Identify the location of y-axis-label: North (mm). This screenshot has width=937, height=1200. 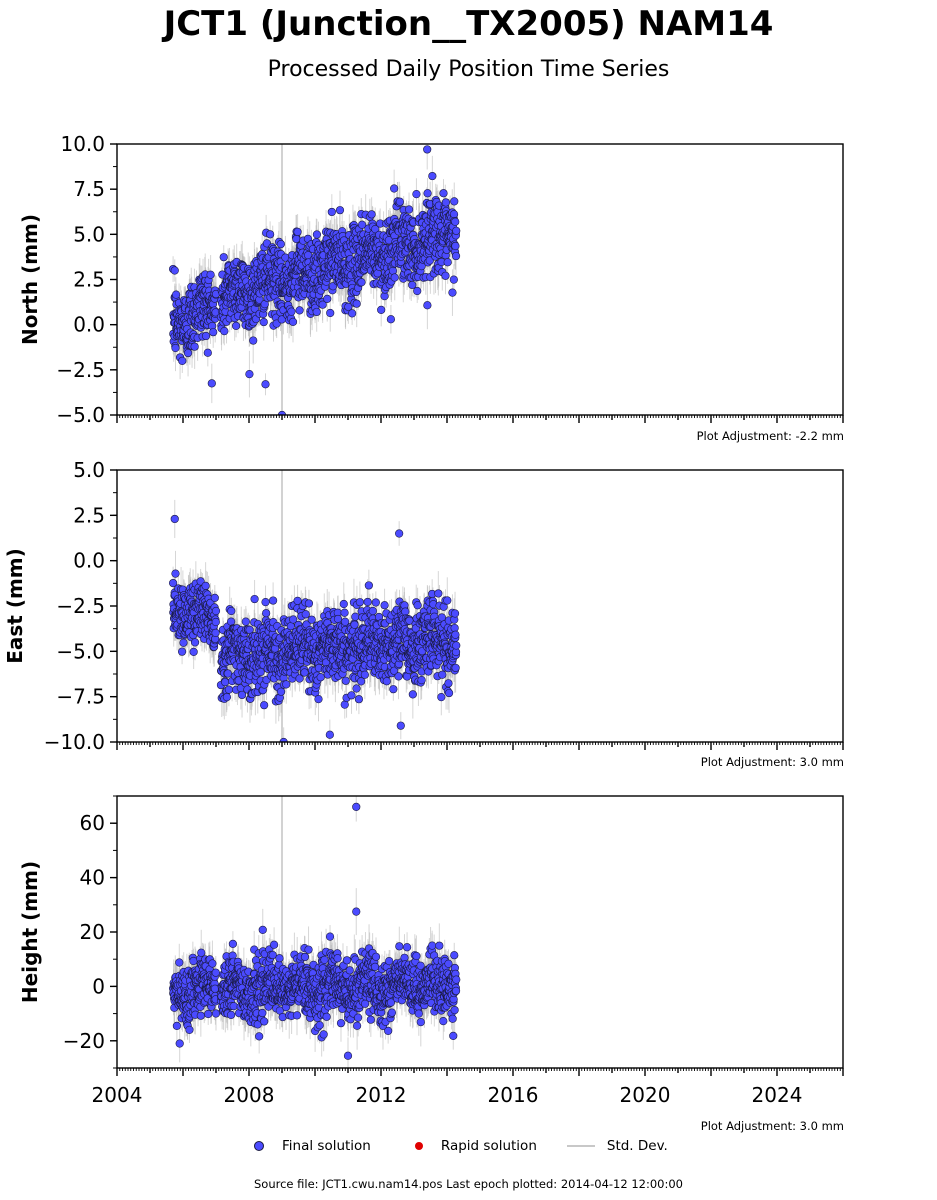
(30, 279).